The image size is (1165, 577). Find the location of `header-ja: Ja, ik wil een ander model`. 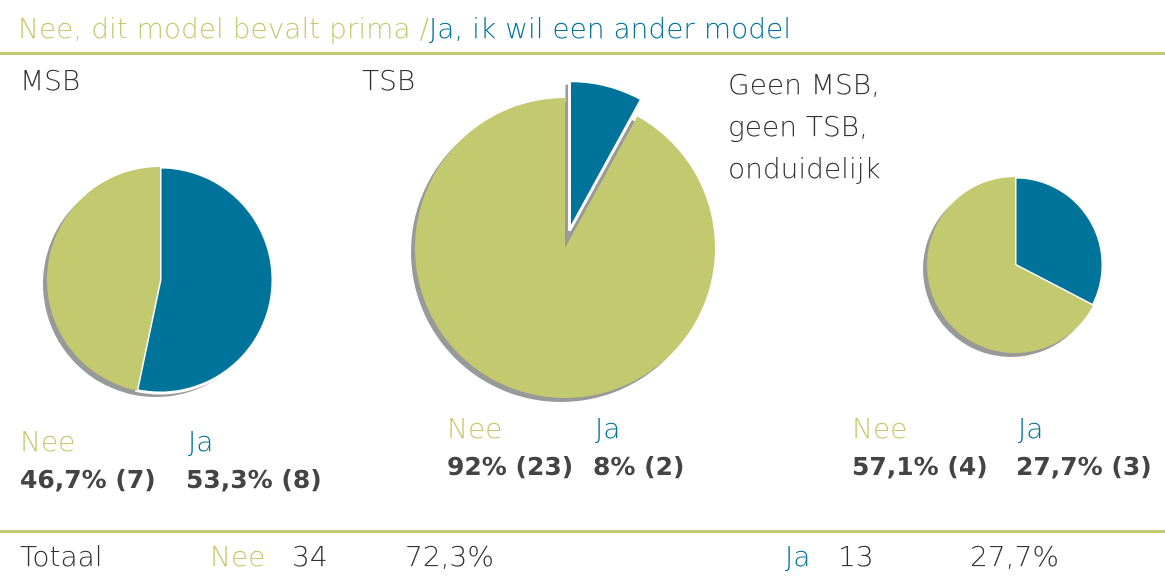

header-ja: Ja, ik wil een ander model is located at coordinates (610, 28).